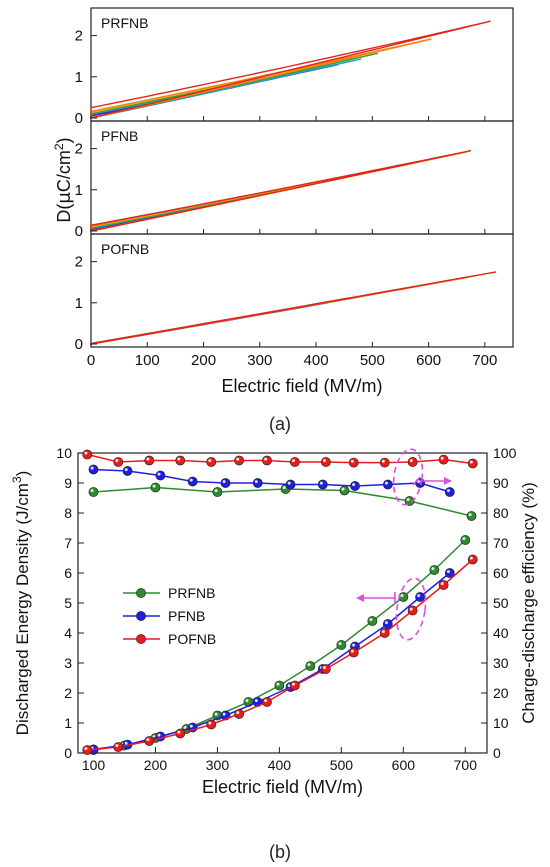  I want to click on x-tick-label: 500, so click(372, 360).